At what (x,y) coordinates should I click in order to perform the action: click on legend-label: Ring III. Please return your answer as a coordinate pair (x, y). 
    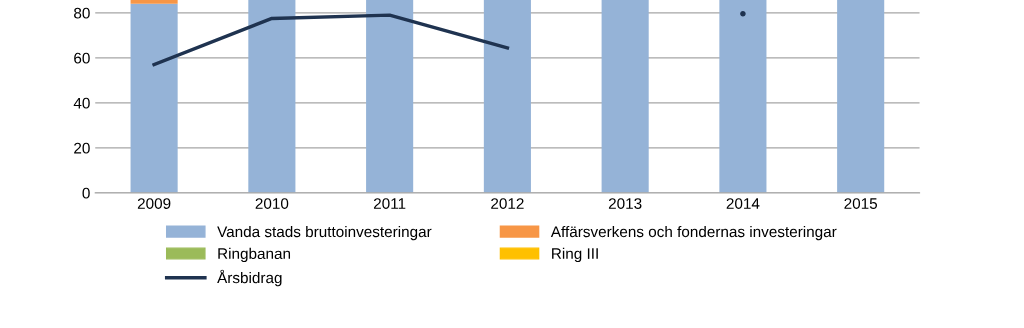
    Looking at the image, I should click on (575, 255).